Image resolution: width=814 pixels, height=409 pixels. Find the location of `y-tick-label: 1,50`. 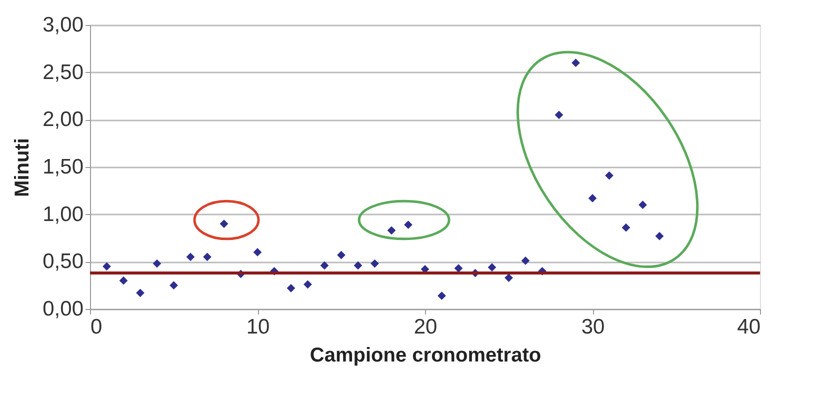

y-tick-label: 1,50 is located at coordinates (63, 167).